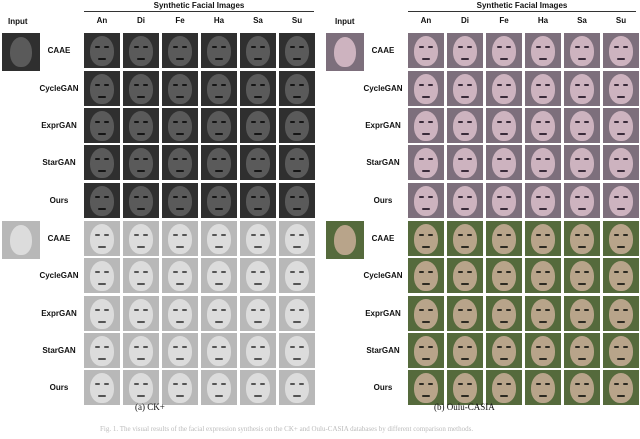  Describe the element at coordinates (297, 20) in the screenshot. I see `column-header-su: Su` at that location.